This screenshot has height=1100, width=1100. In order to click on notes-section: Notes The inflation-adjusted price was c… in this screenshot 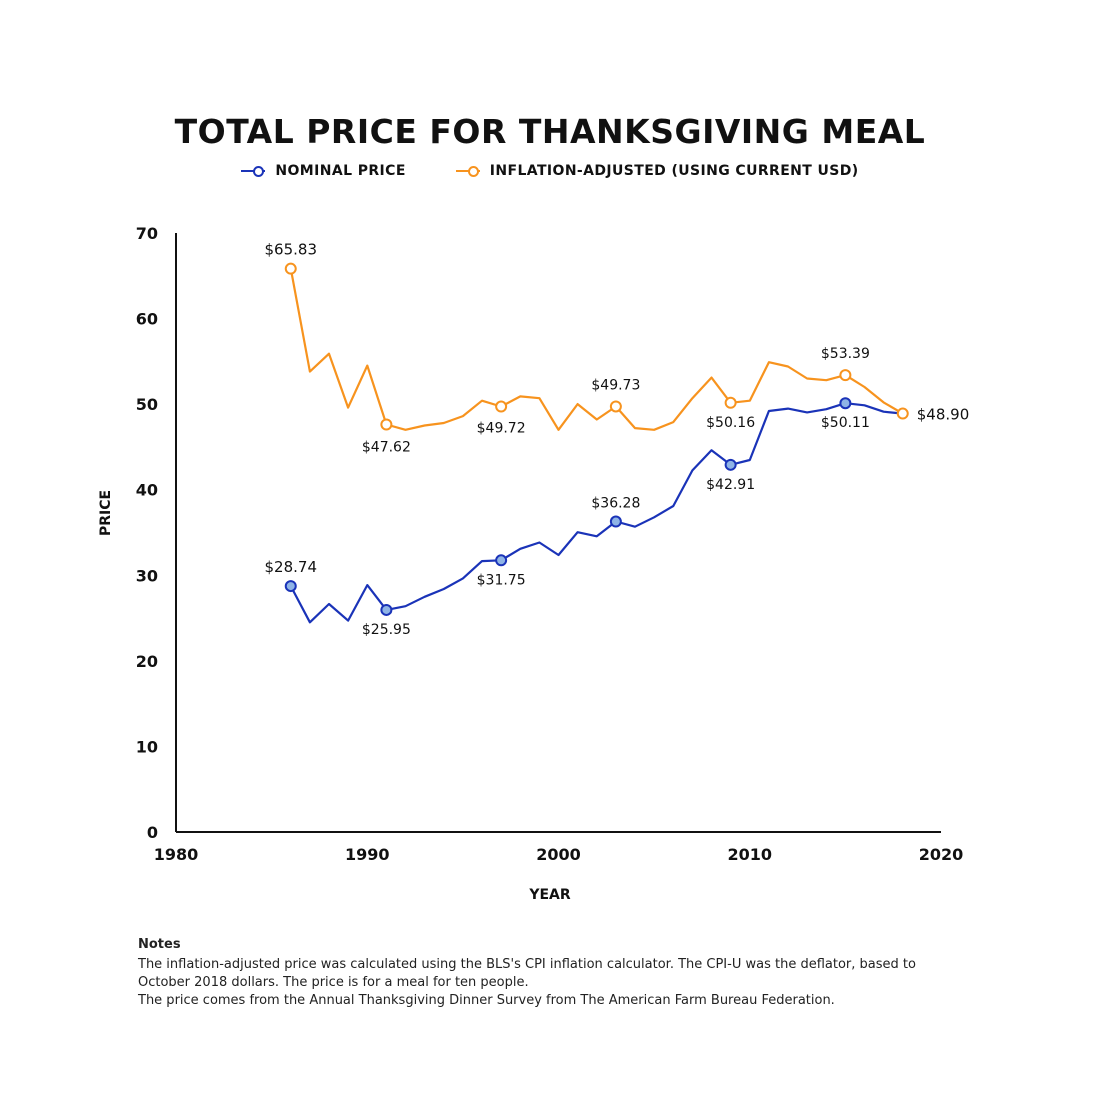, I will do `click(553, 973)`.